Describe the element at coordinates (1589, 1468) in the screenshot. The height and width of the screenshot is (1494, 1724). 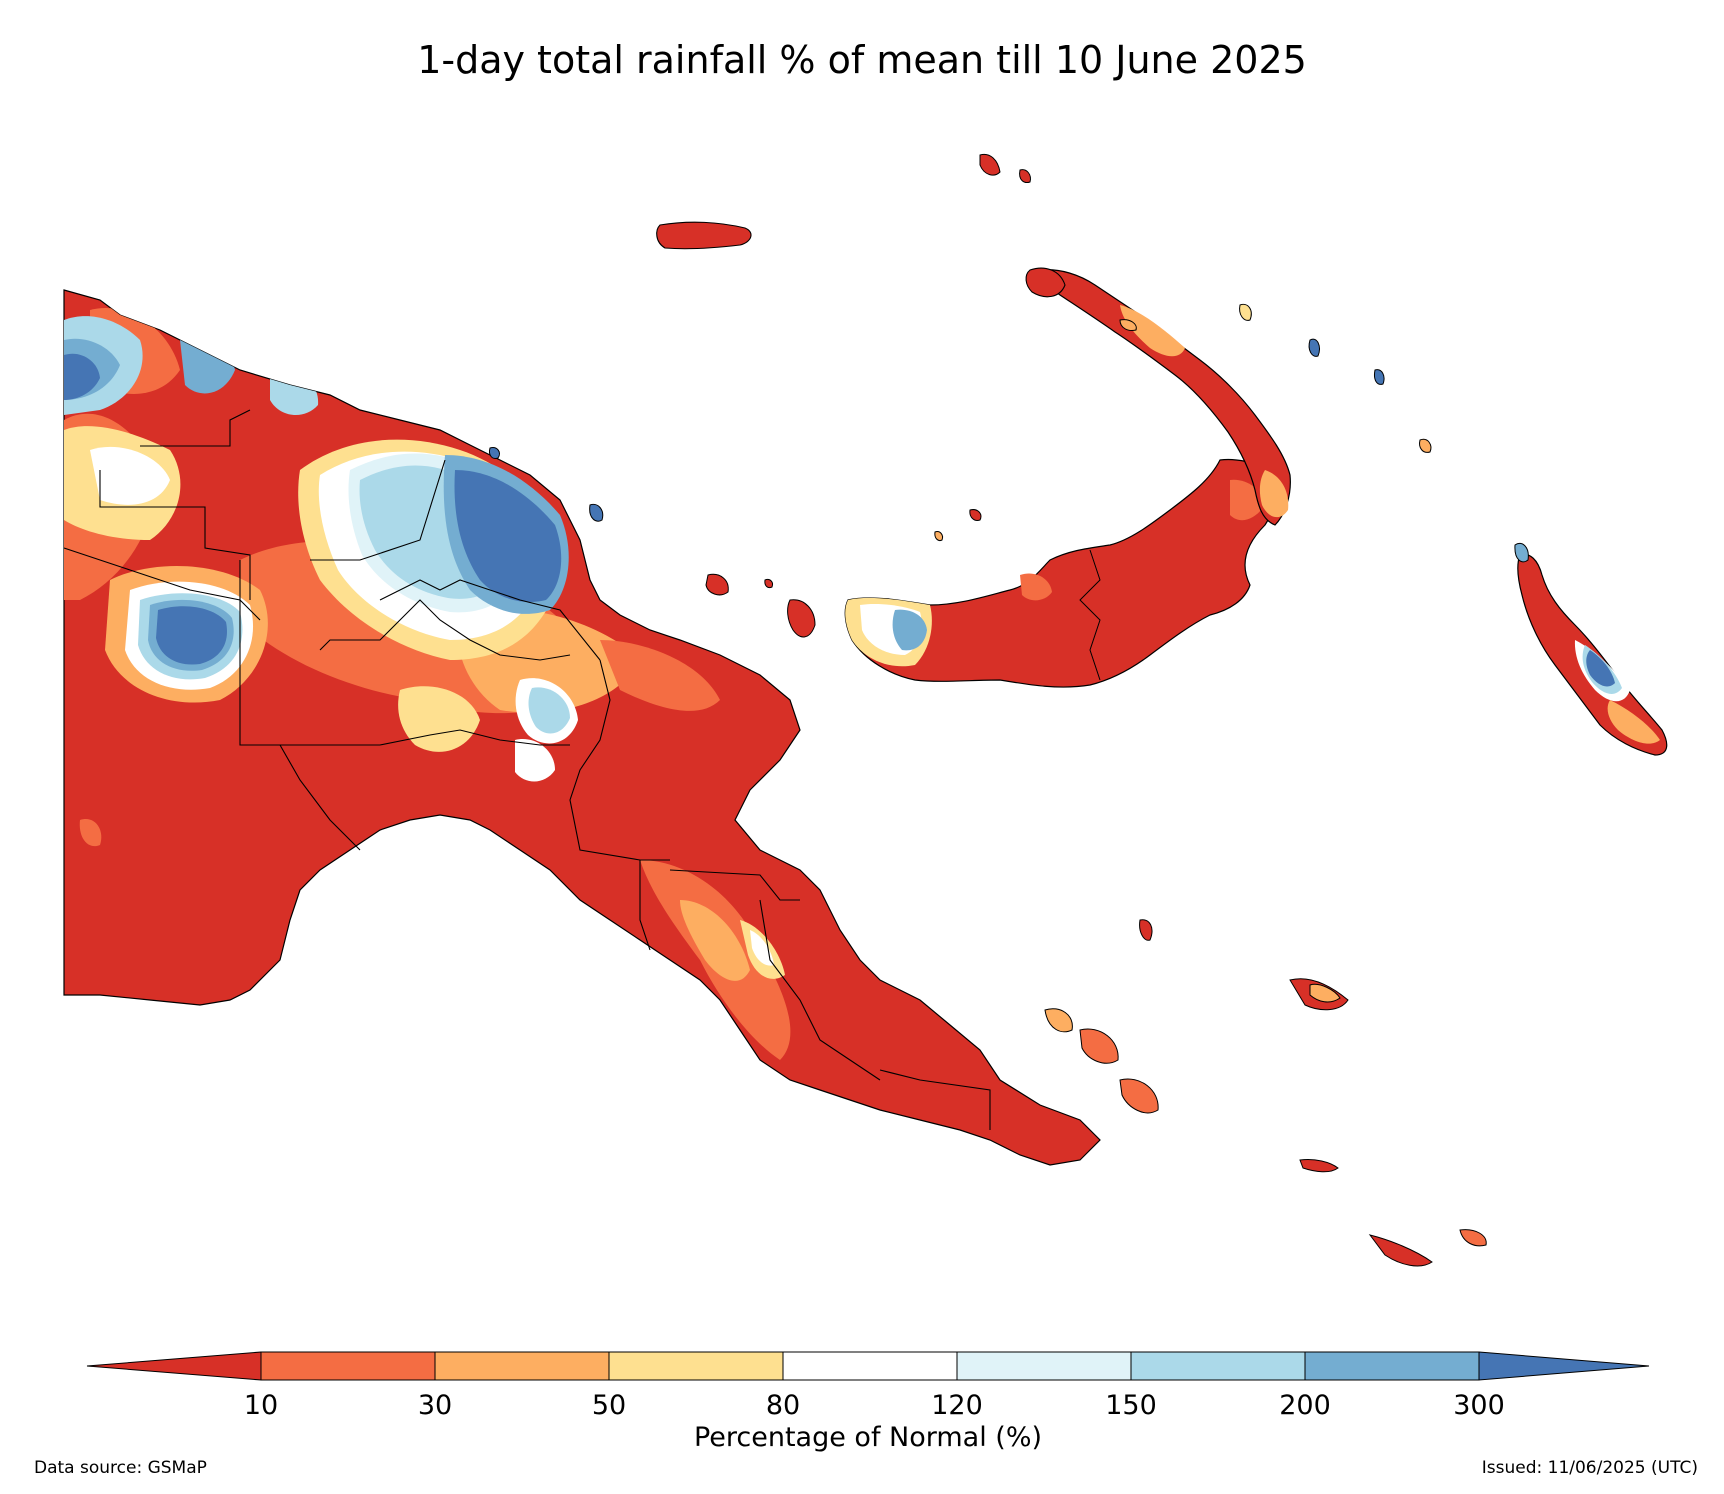
I see `issued-date: Issued: 11/06/2025 (UTC)` at that location.